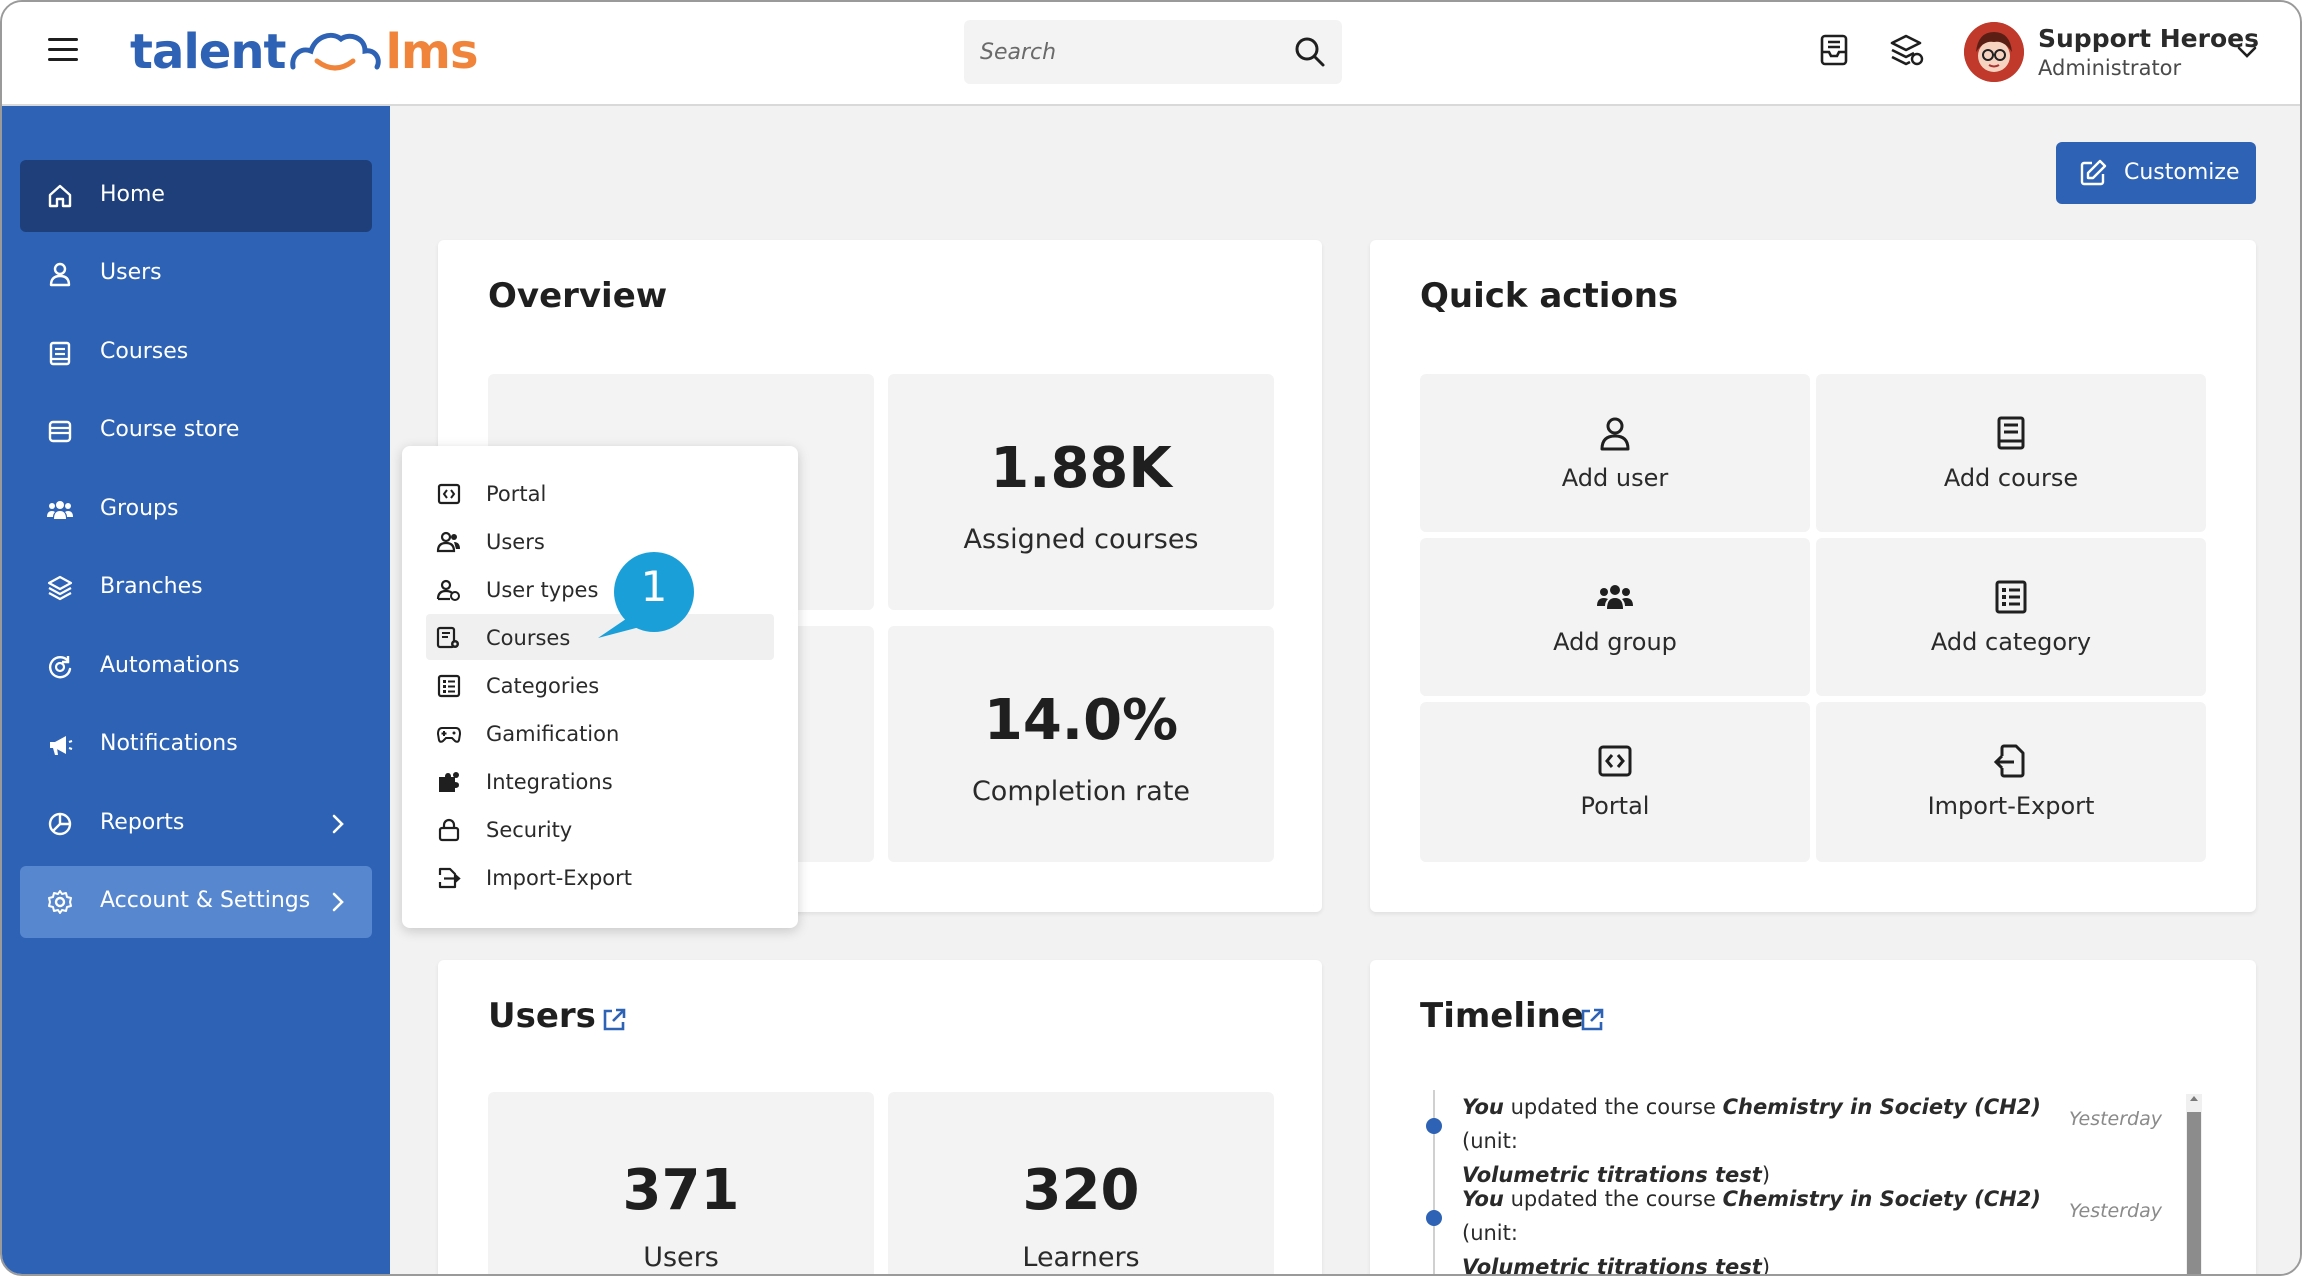 The image size is (2302, 1276). What do you see at coordinates (1310, 52) in the screenshot?
I see `search-icon` at bounding box center [1310, 52].